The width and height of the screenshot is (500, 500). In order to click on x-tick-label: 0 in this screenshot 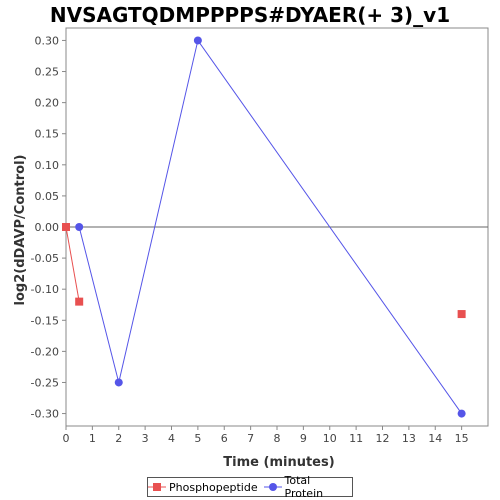, I will do `click(66, 438)`.